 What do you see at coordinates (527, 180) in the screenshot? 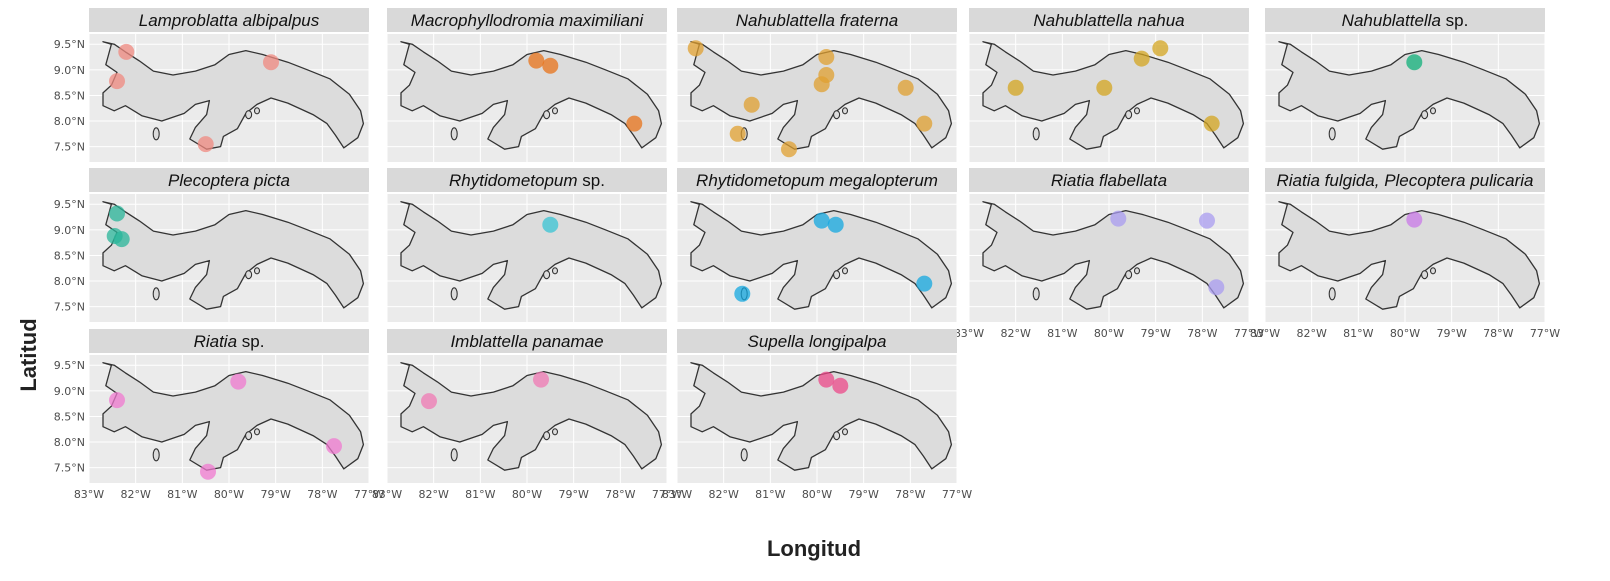
I see `panel-title: Rhytidometopum sp.` at bounding box center [527, 180].